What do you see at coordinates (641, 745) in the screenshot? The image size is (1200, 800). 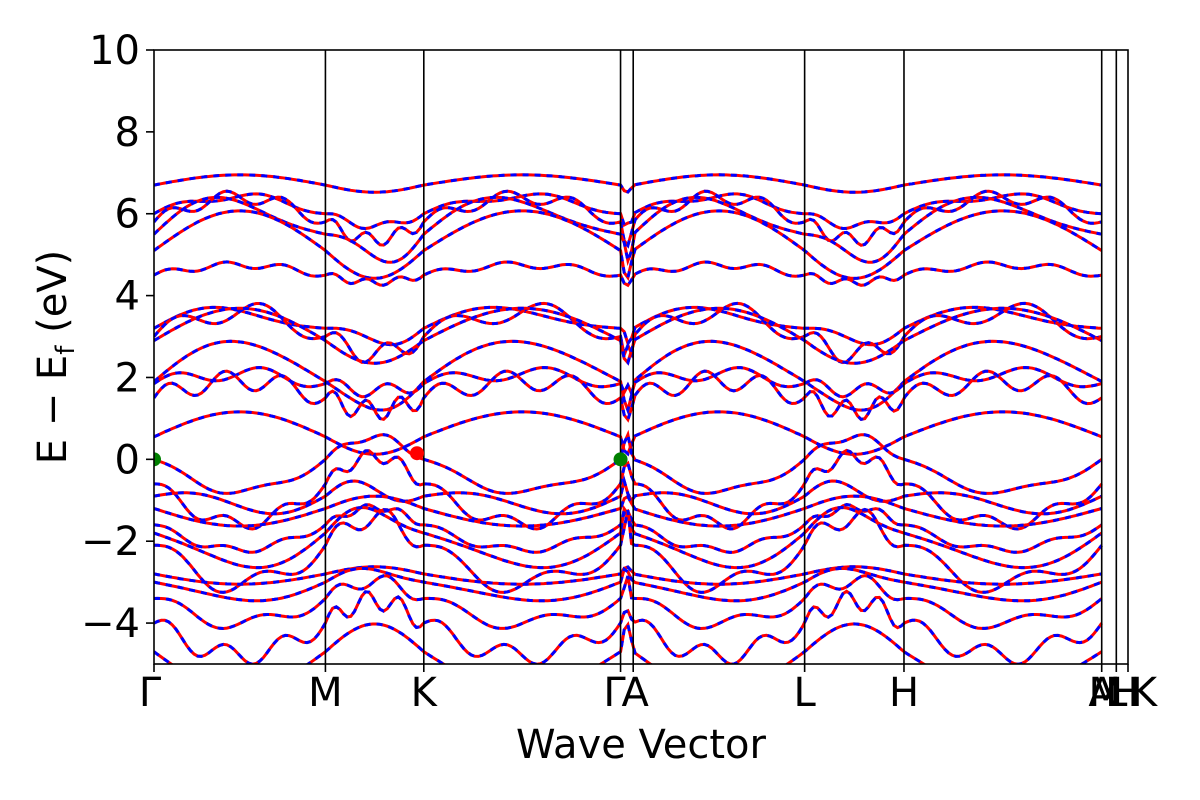 I see `x-axis-title: Wave Vector` at bounding box center [641, 745].